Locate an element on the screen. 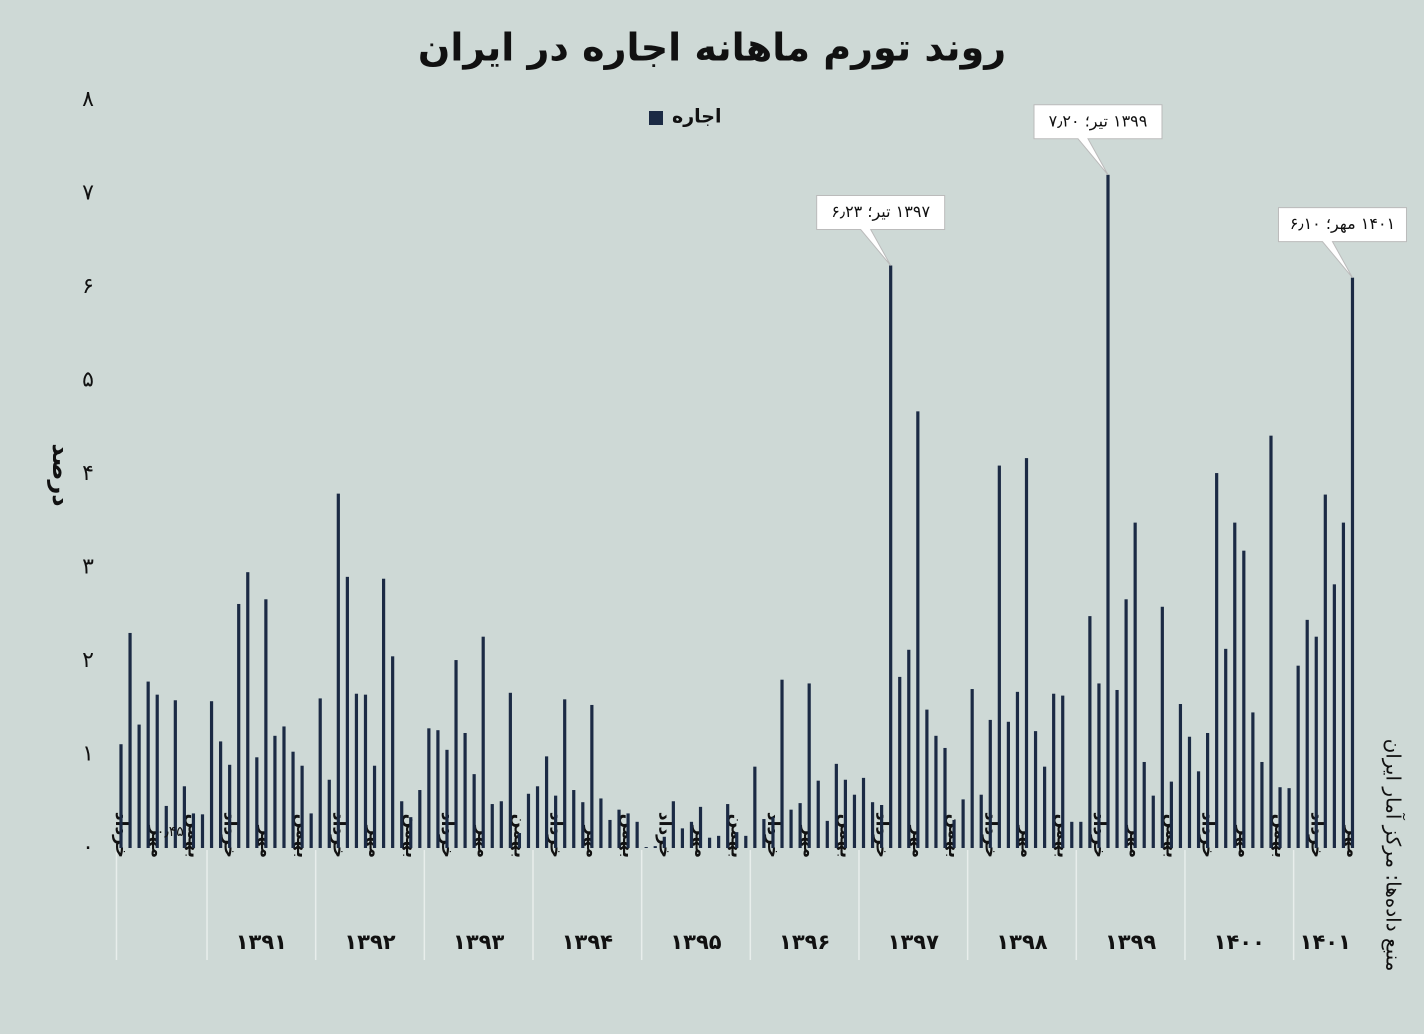 This screenshot has width=1424, height=1034. value-label: ۱۳۹۹ تیر؛ ۷٫۲۰ is located at coordinates (1098, 121).